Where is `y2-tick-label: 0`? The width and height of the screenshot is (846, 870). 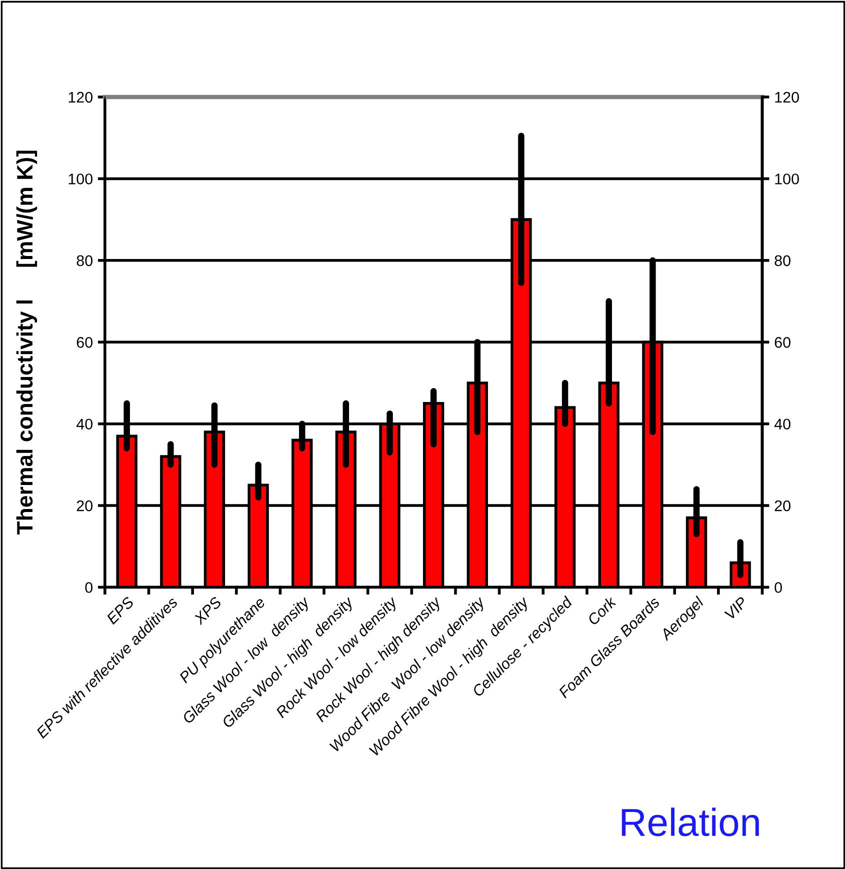
y2-tick-label: 0 is located at coordinates (778, 587).